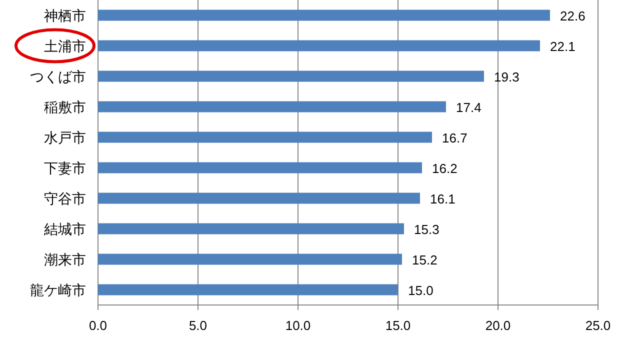  Describe the element at coordinates (427, 229) in the screenshot. I see `data-label: 15.3` at that location.